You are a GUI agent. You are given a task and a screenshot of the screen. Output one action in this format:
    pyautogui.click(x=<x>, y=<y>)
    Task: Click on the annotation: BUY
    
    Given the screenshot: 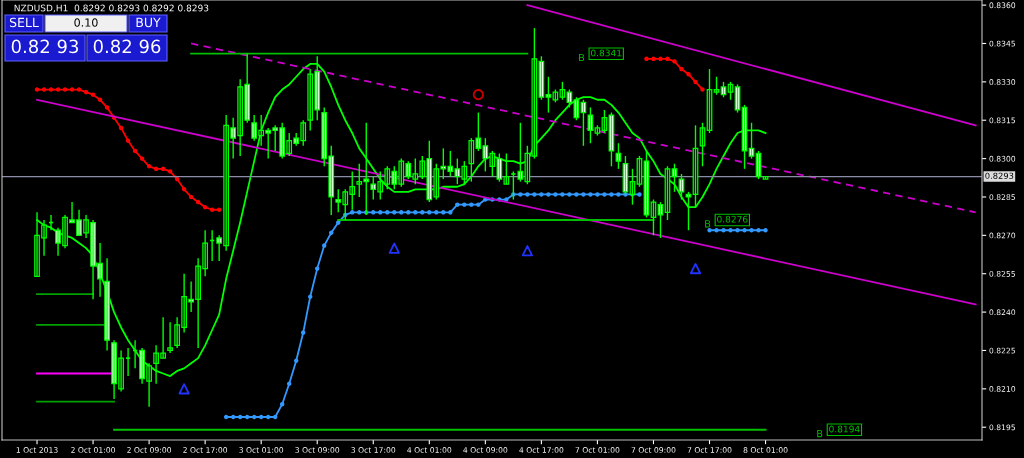 What is the action you would take?
    pyautogui.click(x=148, y=22)
    